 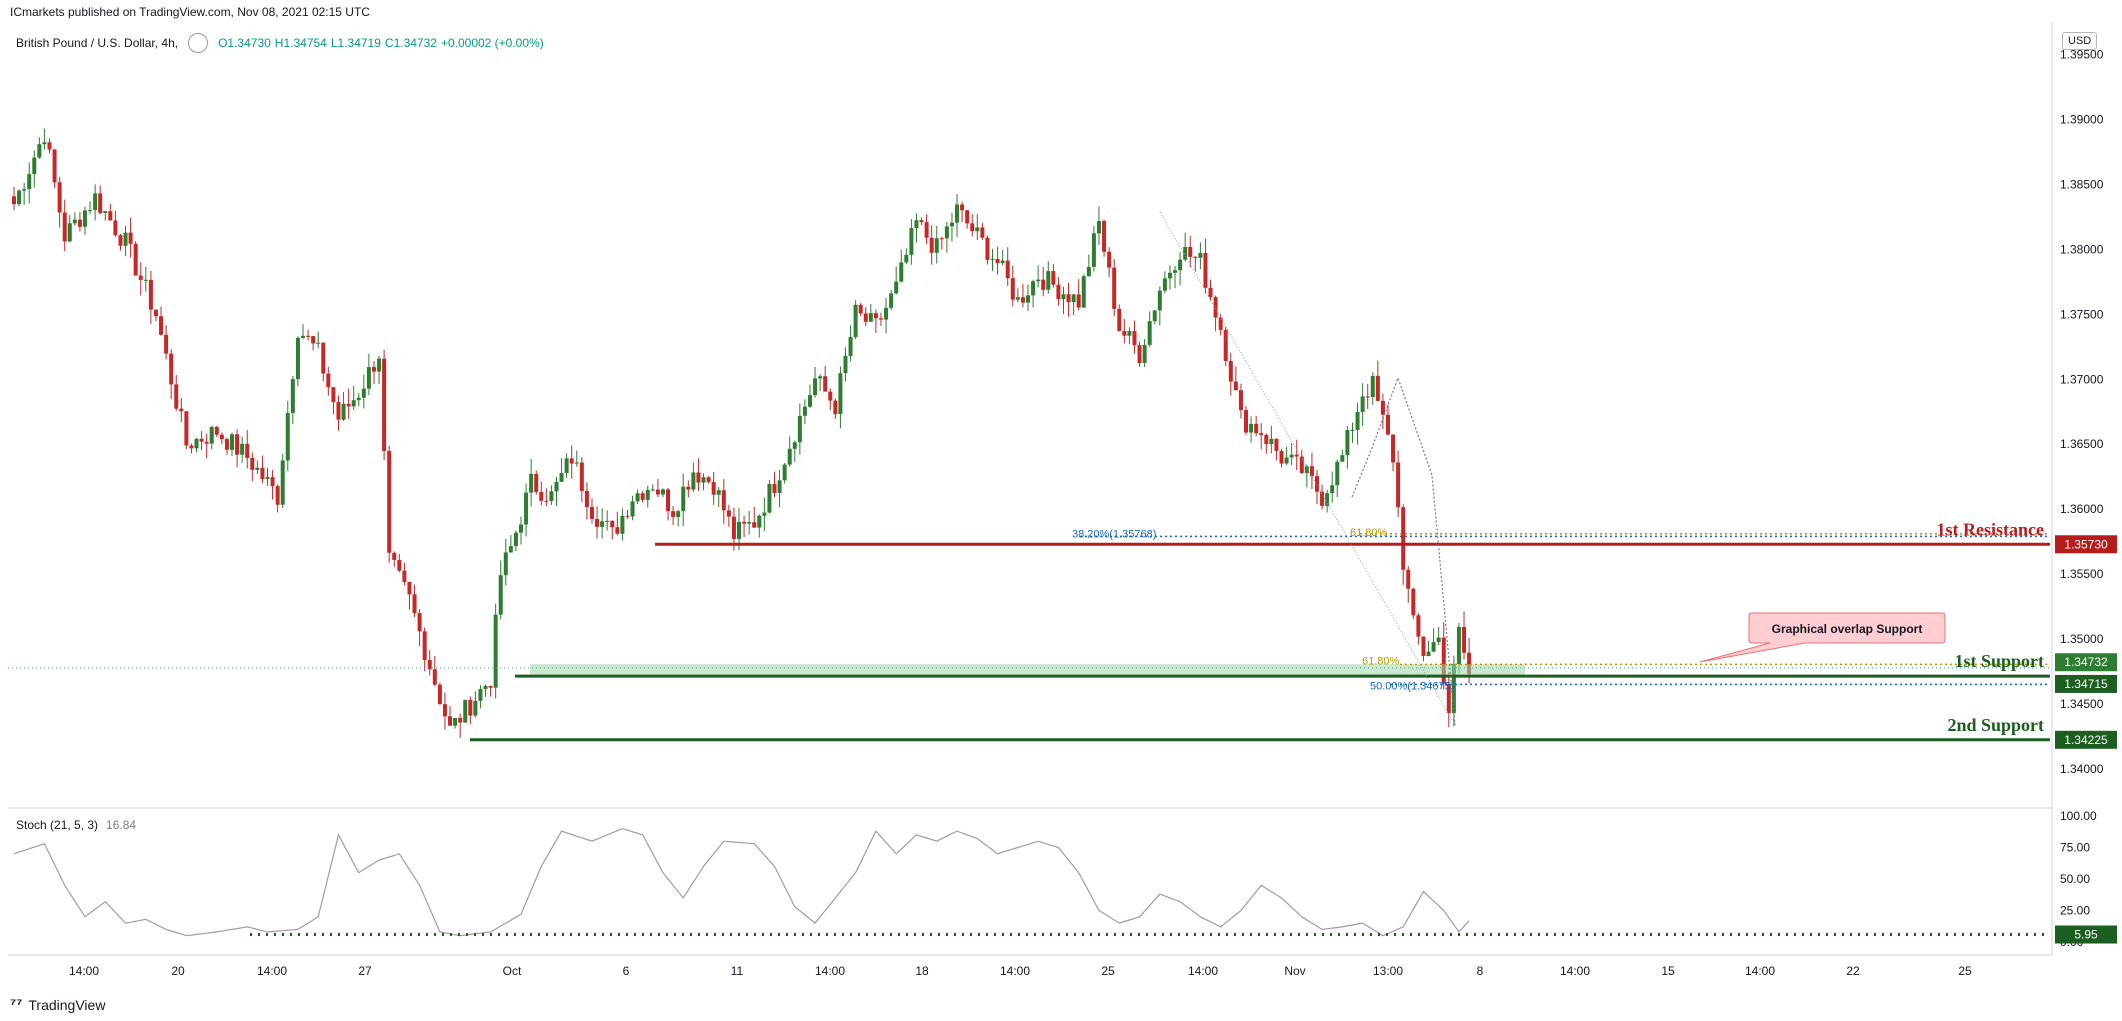 What do you see at coordinates (737, 971) in the screenshot?
I see `x-tick-label: 11` at bounding box center [737, 971].